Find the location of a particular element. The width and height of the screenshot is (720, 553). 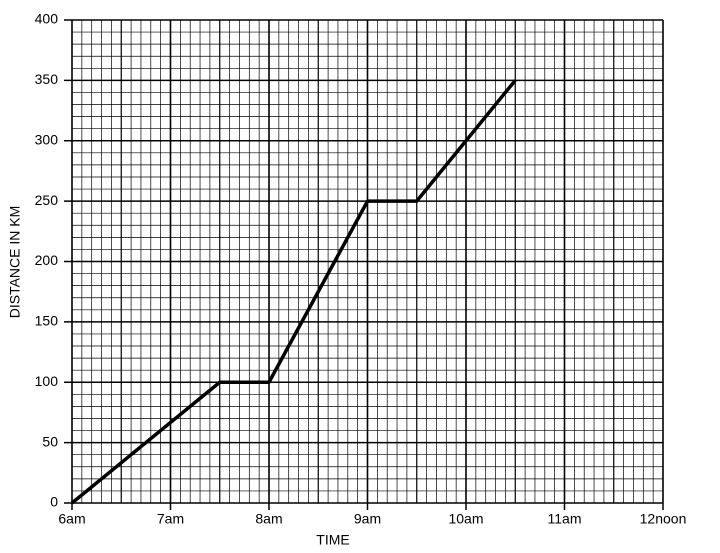

y-tick-label: 400 is located at coordinates (47, 19).